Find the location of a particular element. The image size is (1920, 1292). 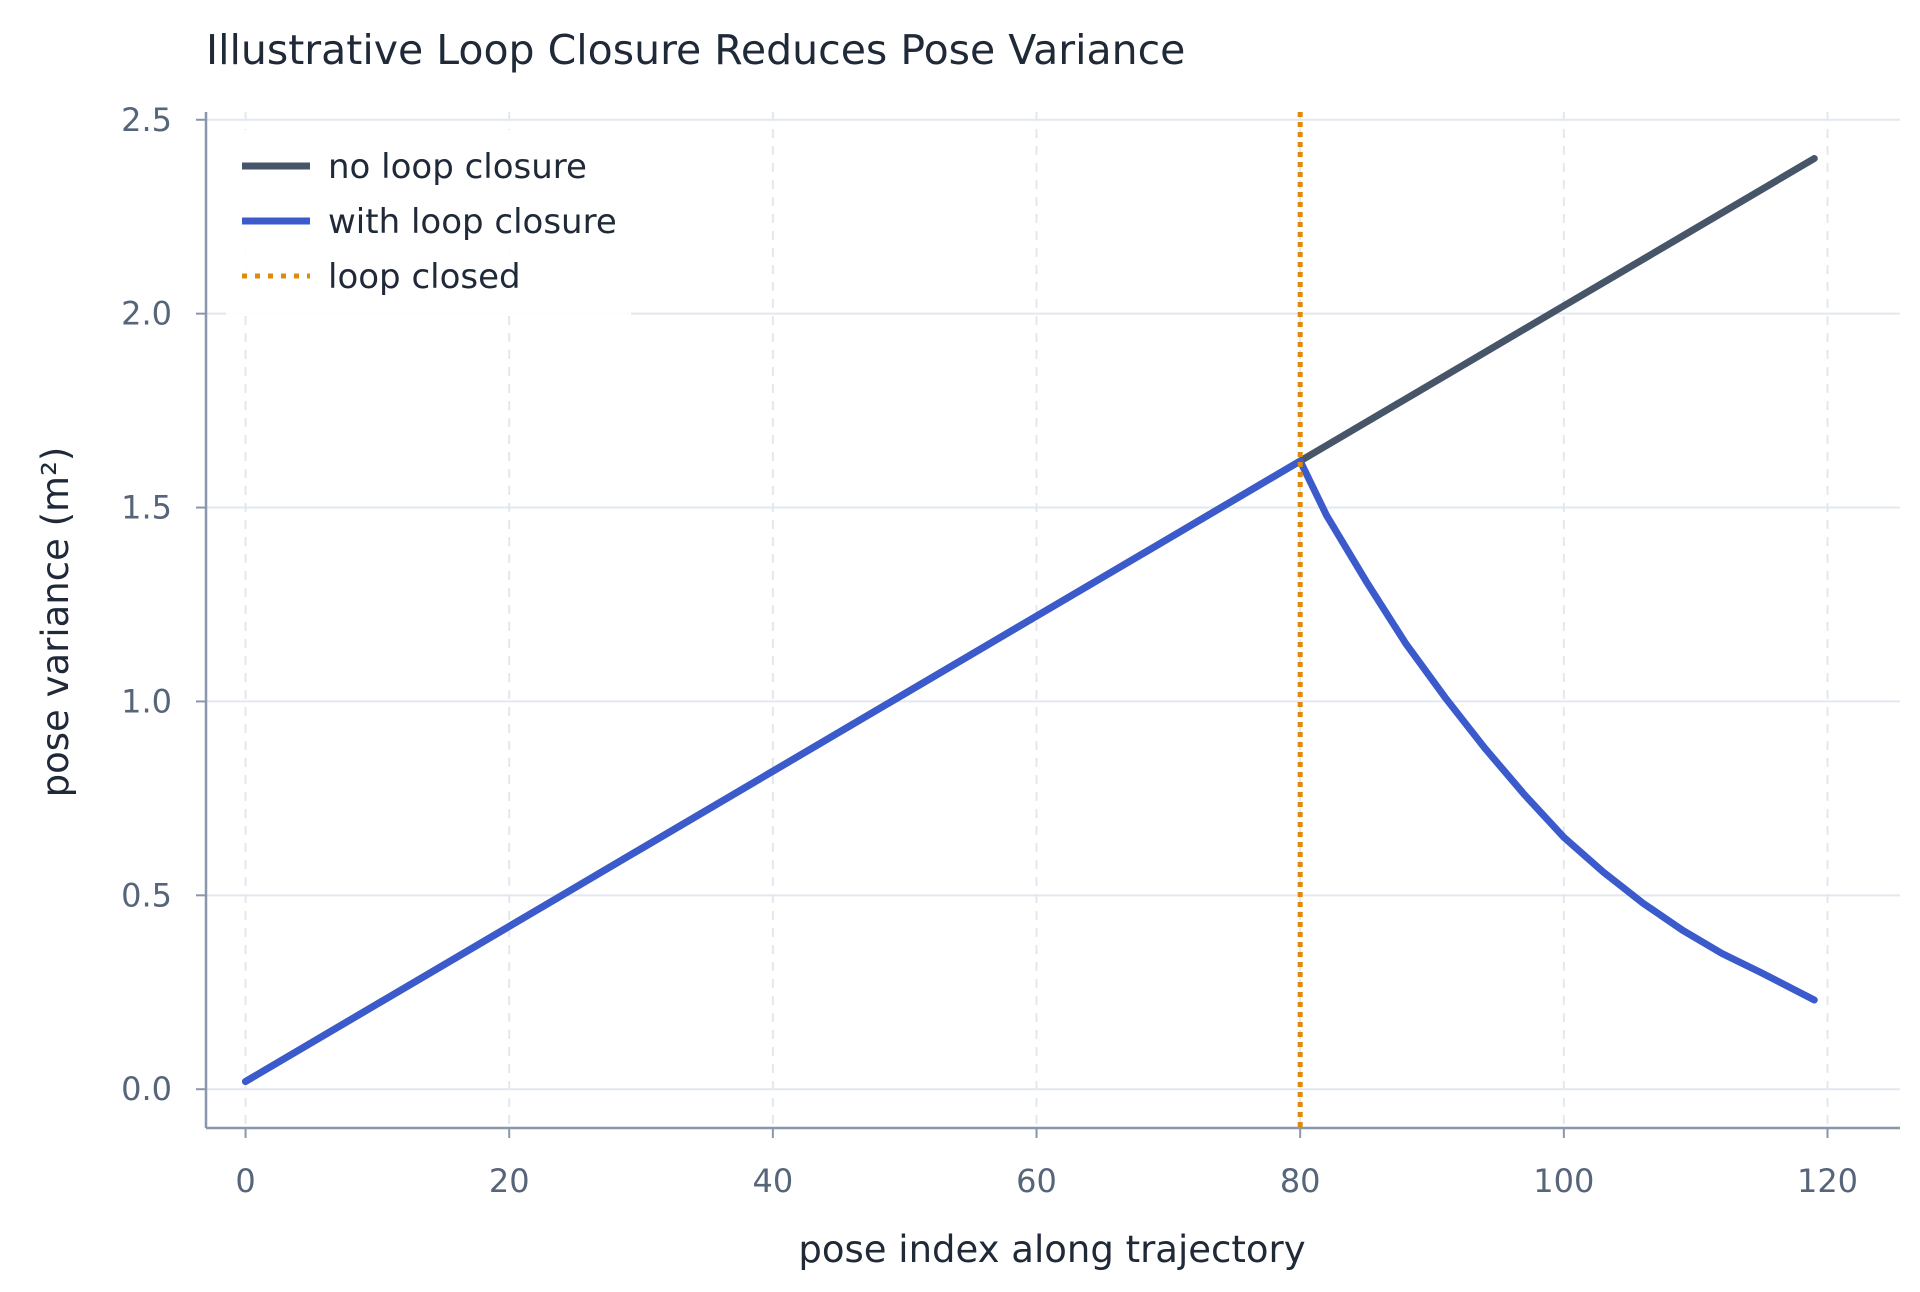

x-tick-label: 0 is located at coordinates (245, 1181).